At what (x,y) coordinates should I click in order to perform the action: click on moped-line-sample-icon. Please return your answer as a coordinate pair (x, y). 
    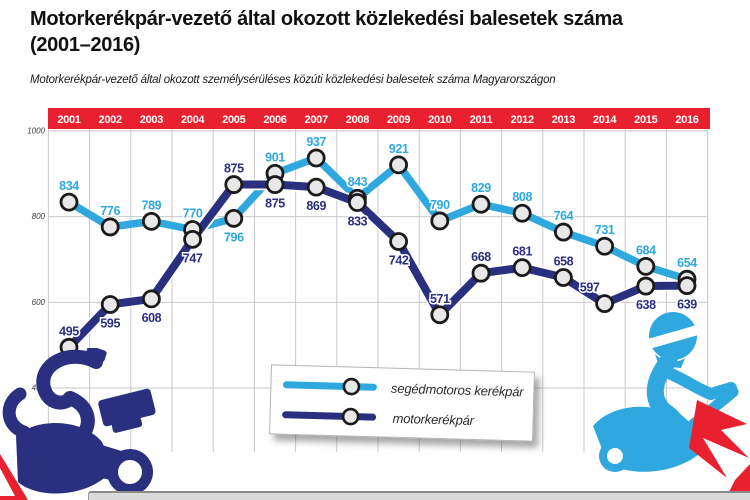
    Looking at the image, I should click on (329, 386).